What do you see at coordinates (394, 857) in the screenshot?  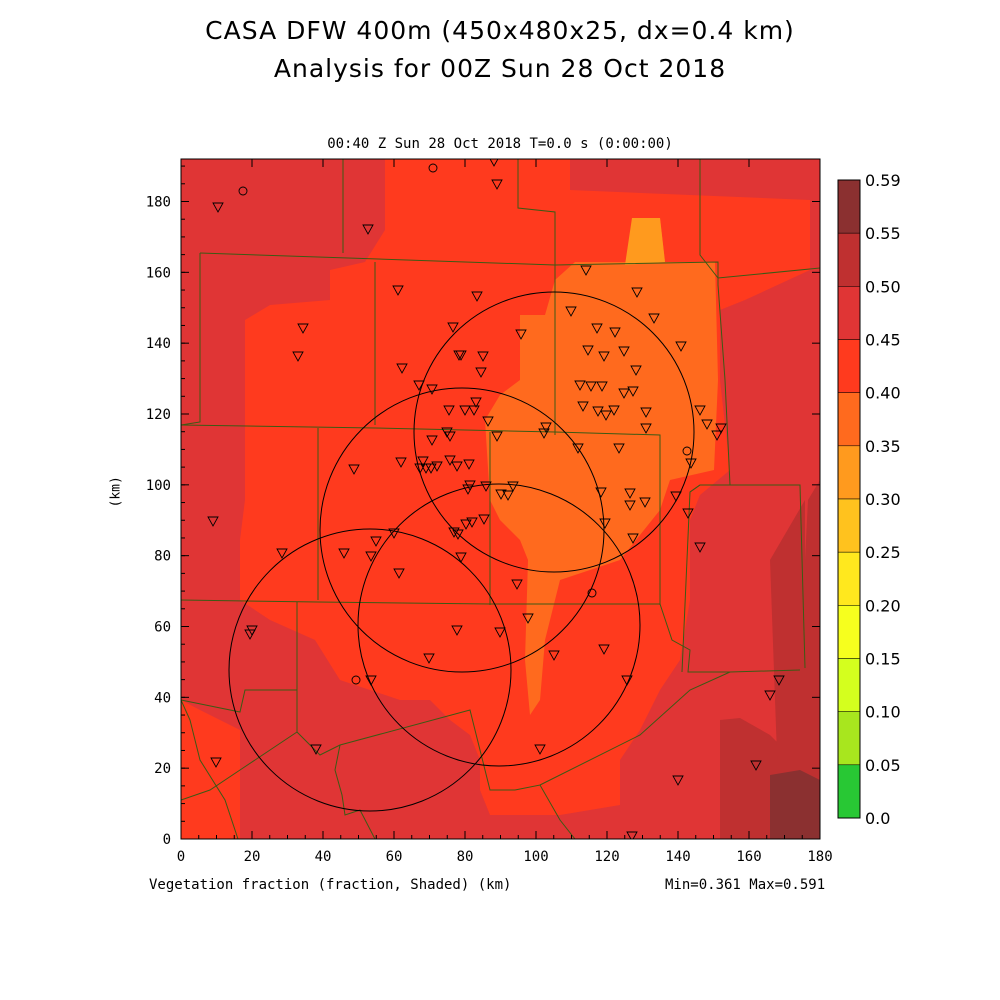 I see `x-tick-label: 60` at bounding box center [394, 857].